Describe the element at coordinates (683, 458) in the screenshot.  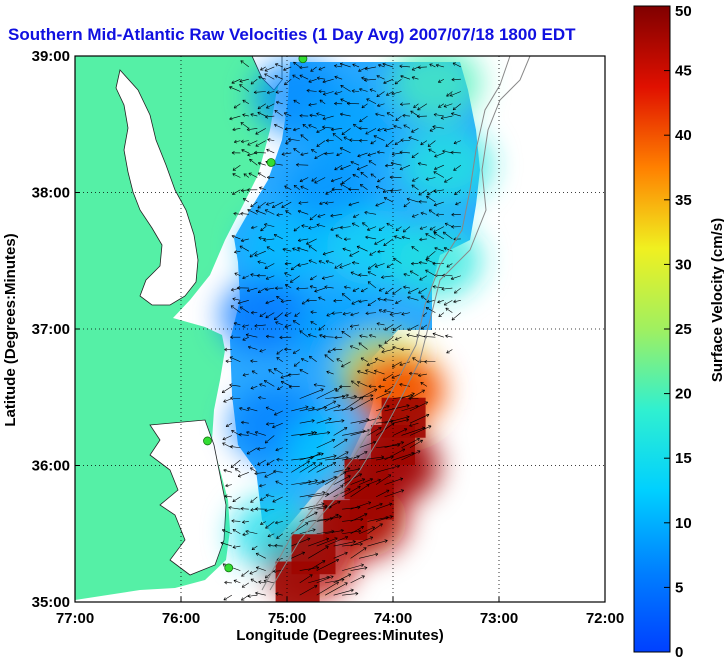
I see `colorbar-tick-label: 15` at that location.